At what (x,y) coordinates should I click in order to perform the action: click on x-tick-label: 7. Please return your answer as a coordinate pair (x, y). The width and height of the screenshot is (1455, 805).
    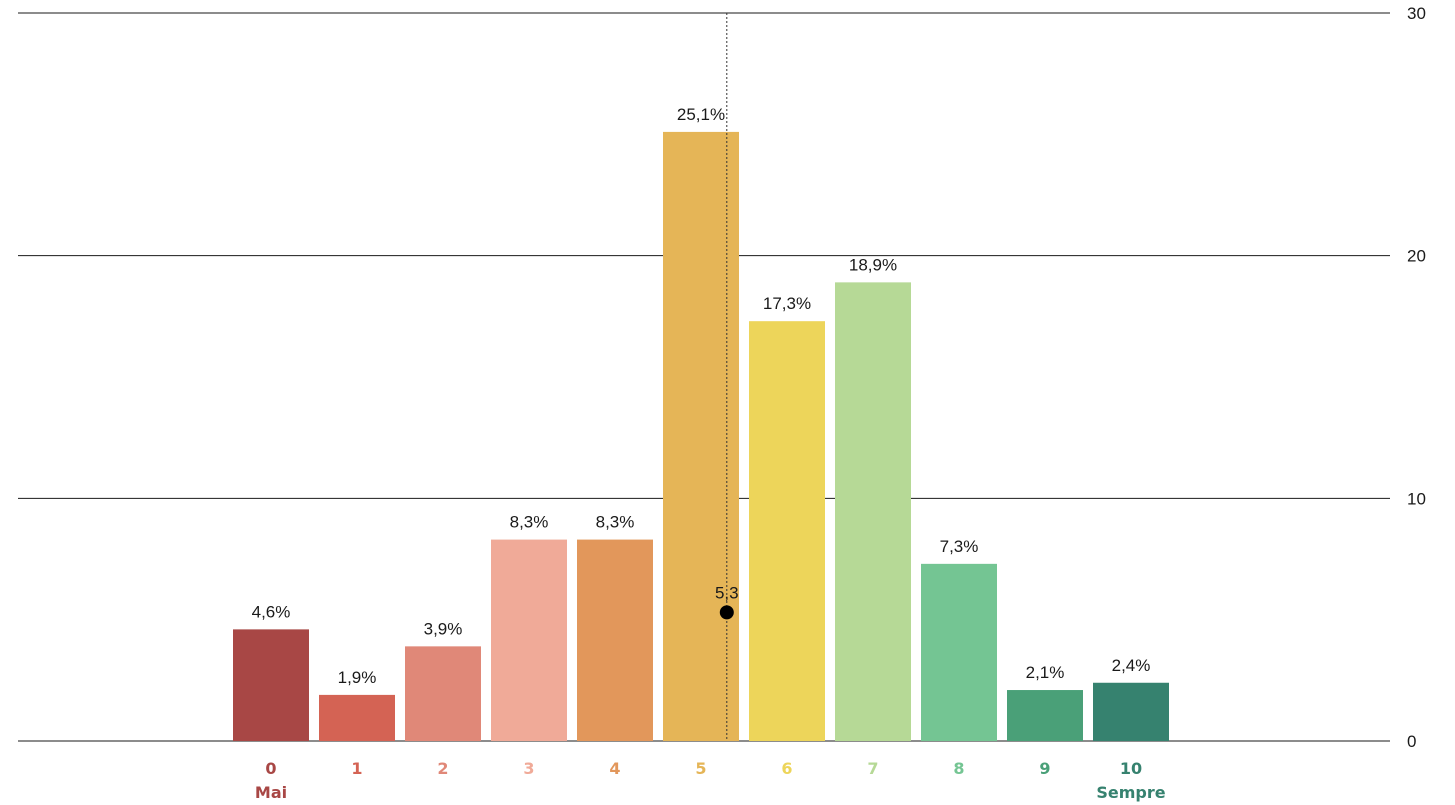
    Looking at the image, I should click on (872, 768).